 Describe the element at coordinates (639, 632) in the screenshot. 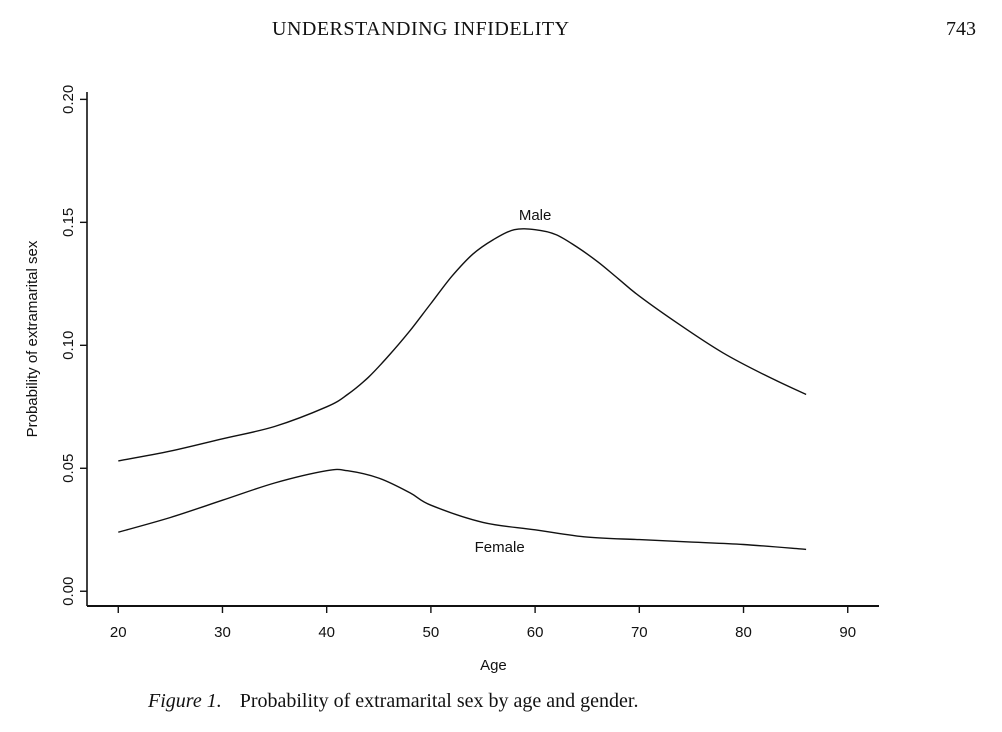

I see `x-tick-label: 70` at that location.